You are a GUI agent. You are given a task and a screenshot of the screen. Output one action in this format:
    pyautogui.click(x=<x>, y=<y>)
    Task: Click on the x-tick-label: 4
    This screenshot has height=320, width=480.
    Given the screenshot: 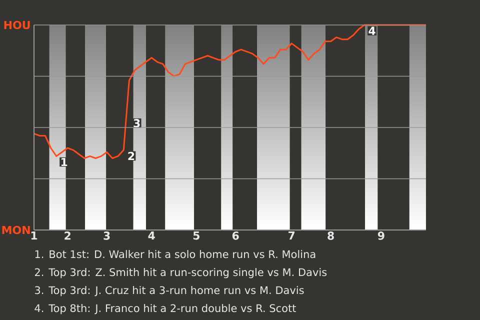 What is the action you would take?
    pyautogui.click(x=151, y=236)
    